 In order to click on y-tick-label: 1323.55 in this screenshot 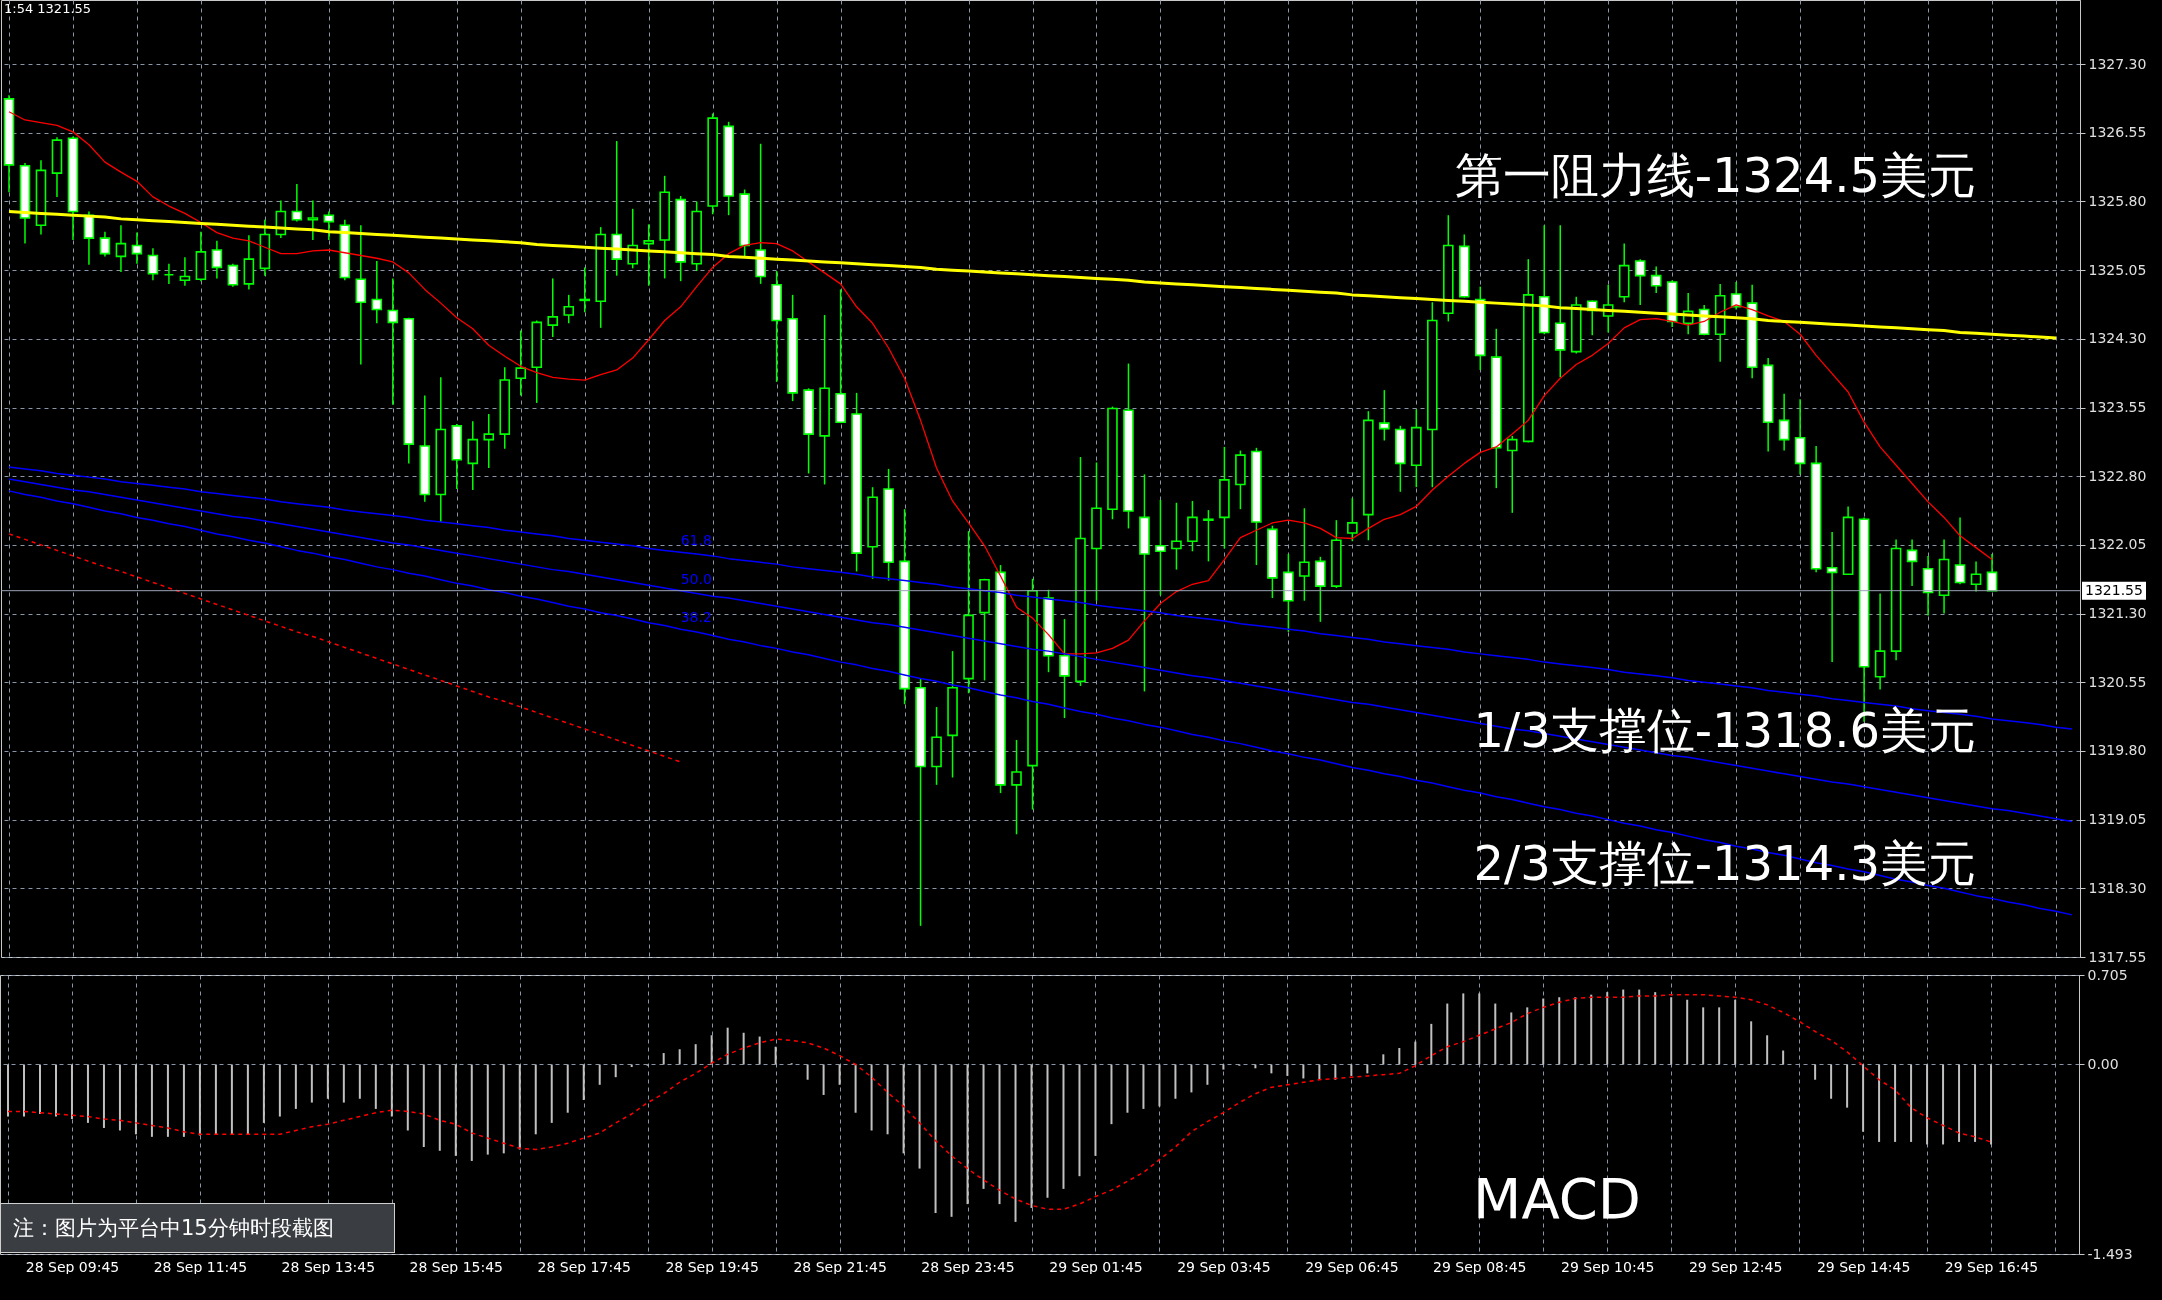, I will do `click(2117, 407)`.